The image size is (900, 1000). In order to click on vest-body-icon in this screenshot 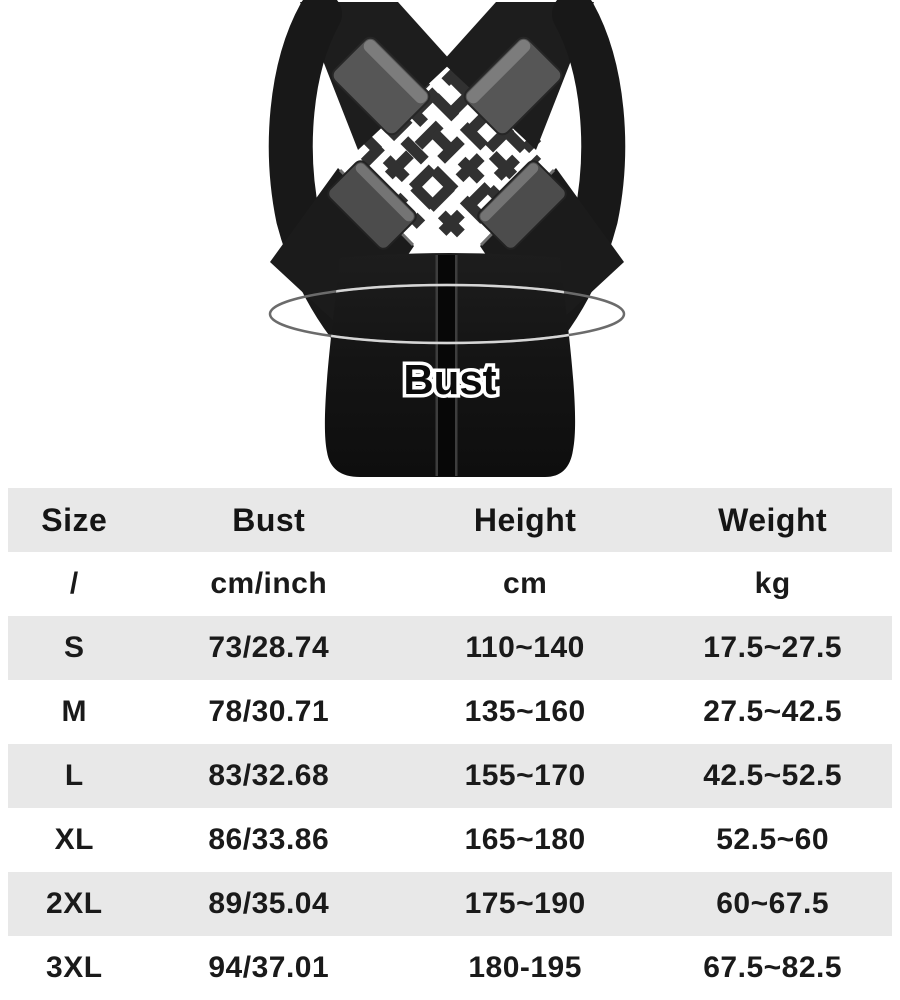, I will do `click(450, 365)`.